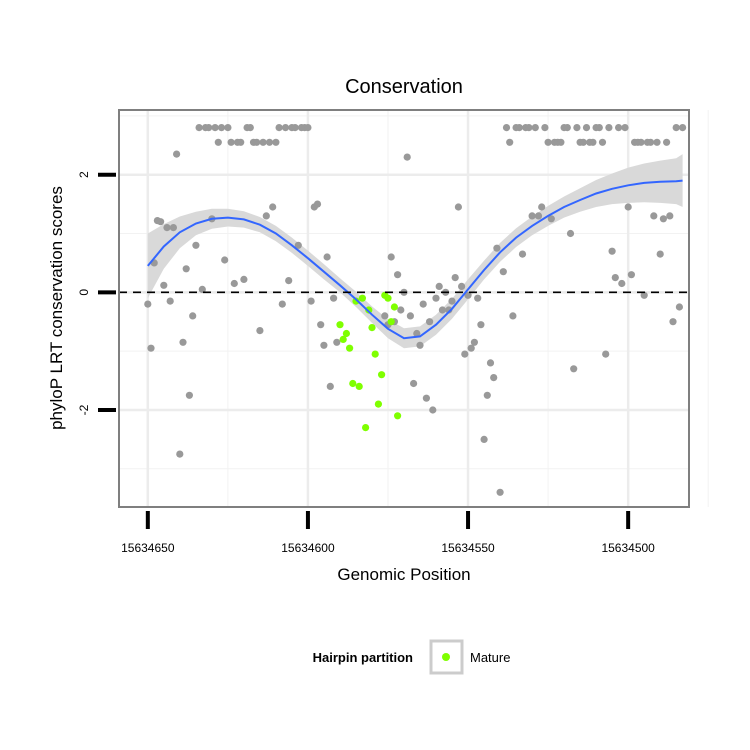 The height and width of the screenshot is (750, 750). I want to click on x-tick-label: 15634650, so click(148, 548).